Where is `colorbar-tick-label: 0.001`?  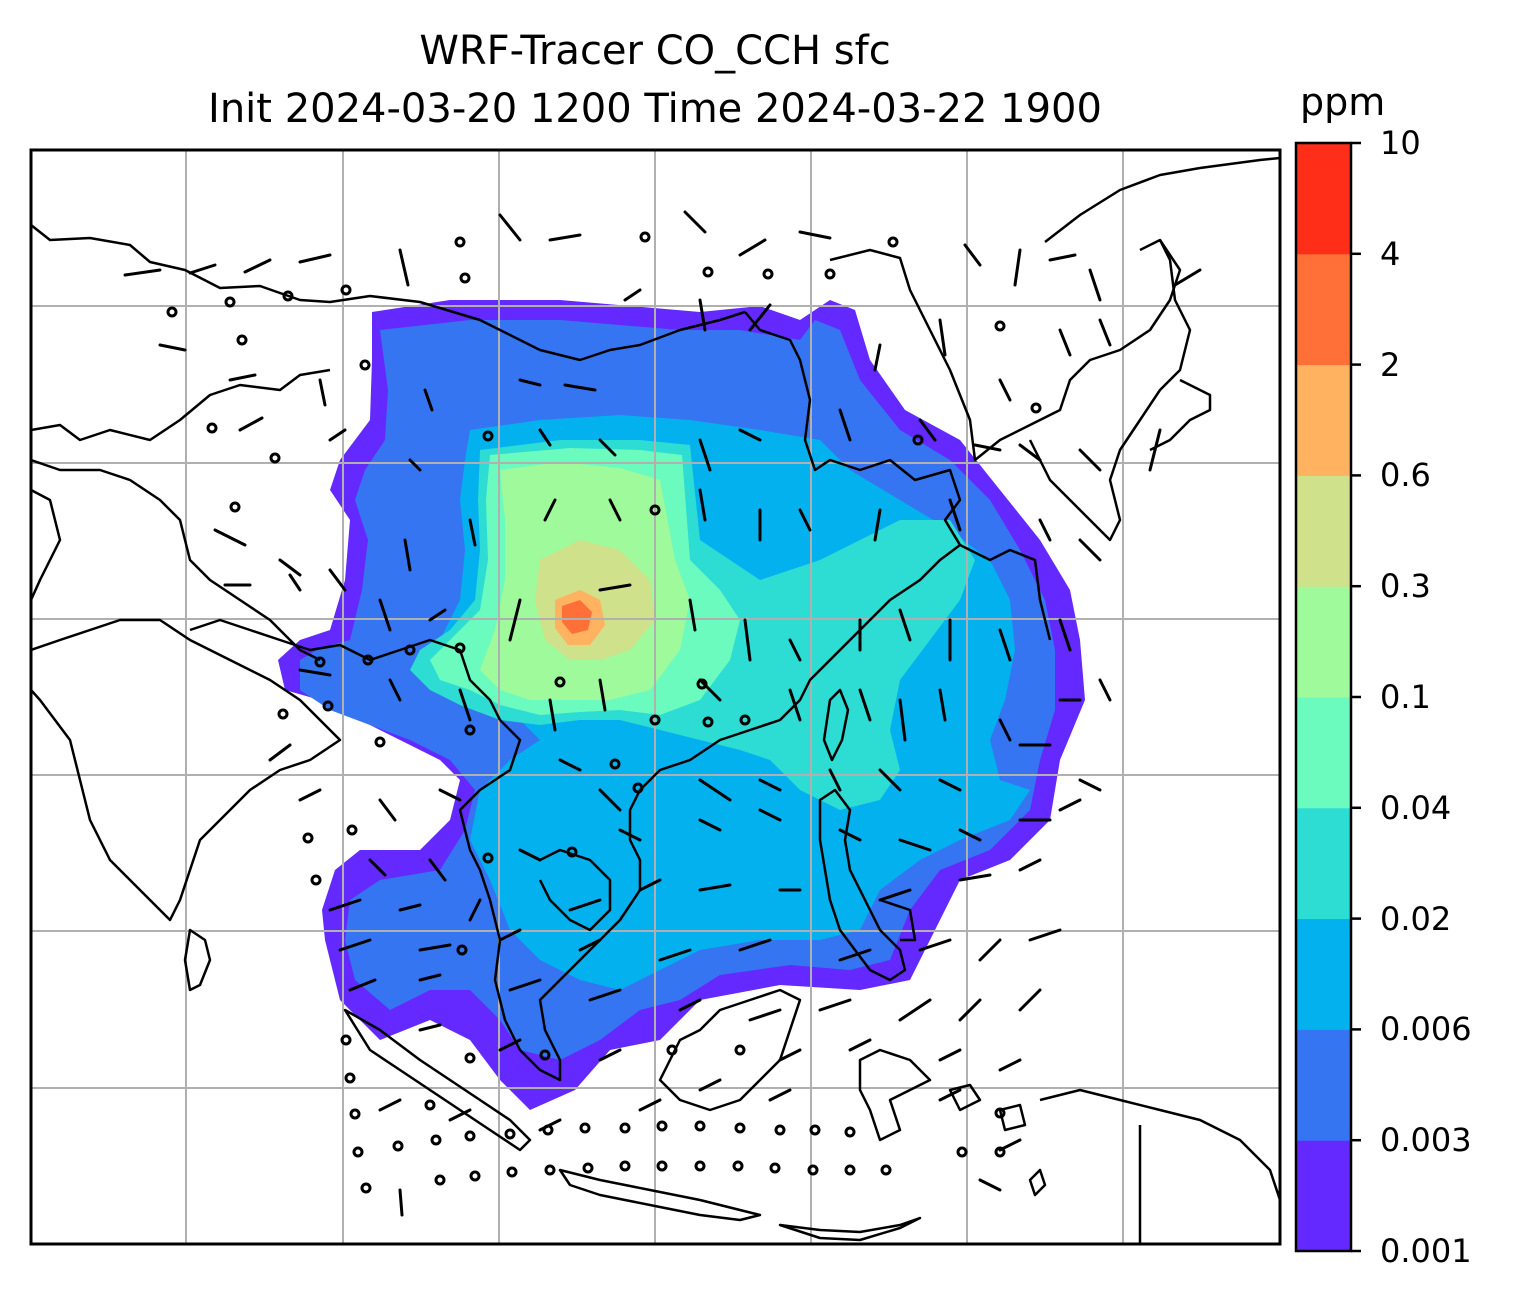
colorbar-tick-label: 0.001 is located at coordinates (1426, 1251).